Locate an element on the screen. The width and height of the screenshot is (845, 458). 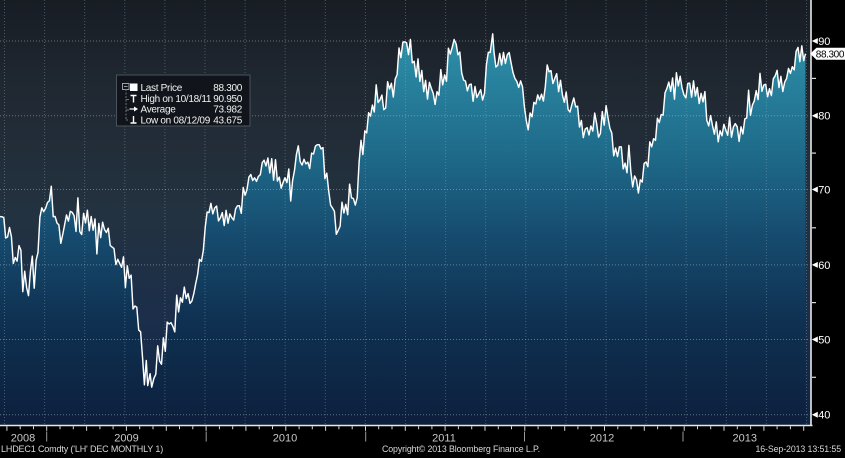
svg-text: 80 is located at coordinates (824, 117).